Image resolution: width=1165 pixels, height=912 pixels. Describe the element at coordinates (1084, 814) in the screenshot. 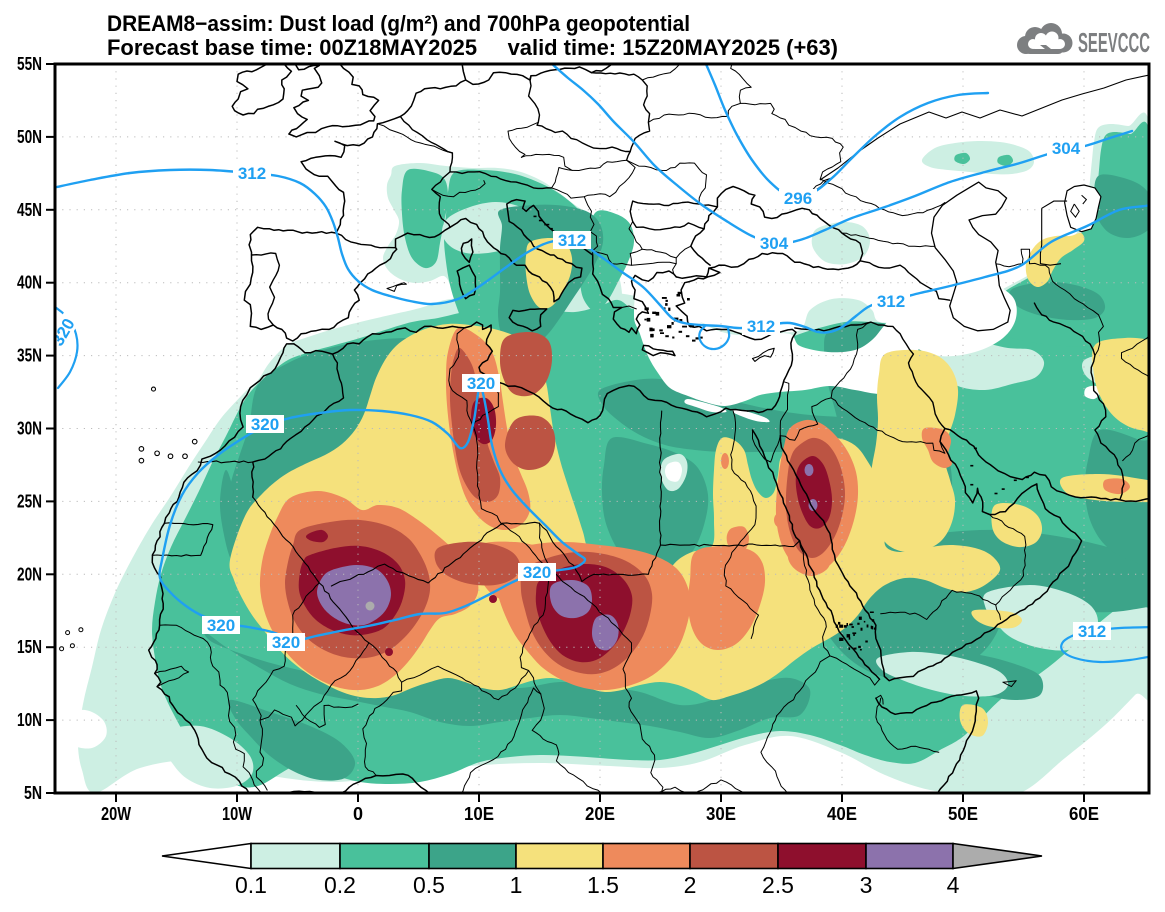

I see `svg-text: 60E` at that location.